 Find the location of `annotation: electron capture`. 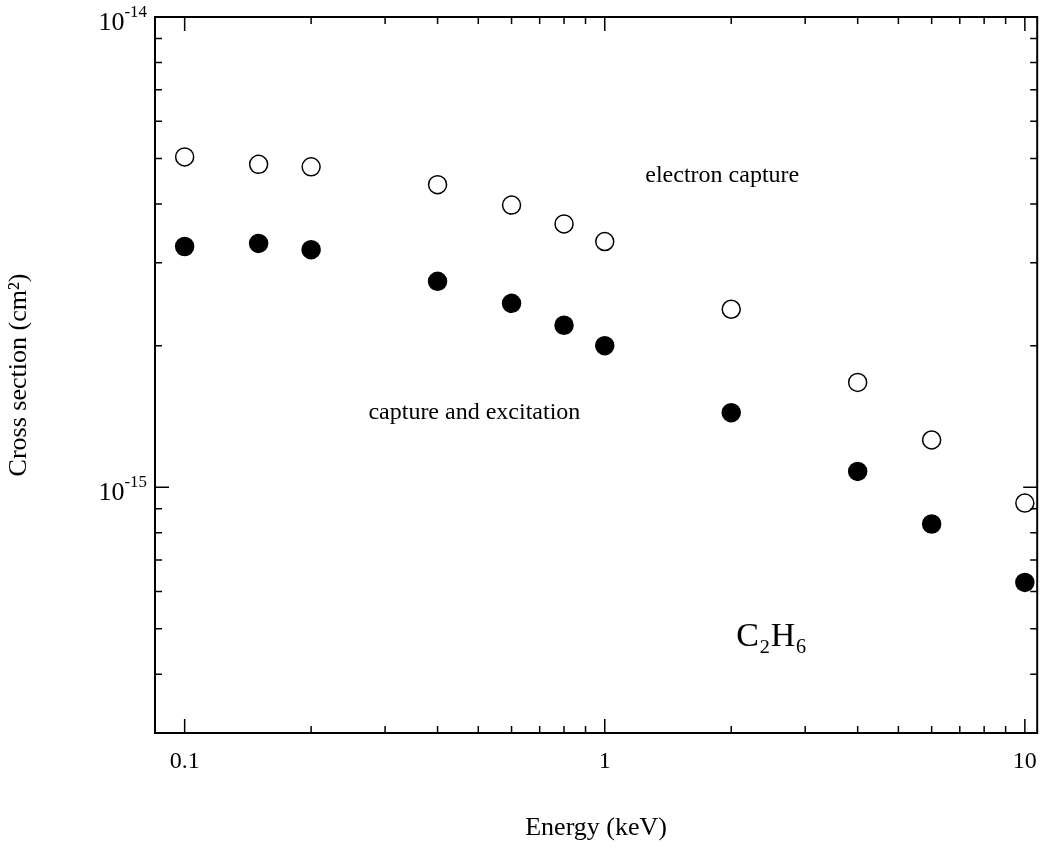

annotation: electron capture is located at coordinates (722, 174).